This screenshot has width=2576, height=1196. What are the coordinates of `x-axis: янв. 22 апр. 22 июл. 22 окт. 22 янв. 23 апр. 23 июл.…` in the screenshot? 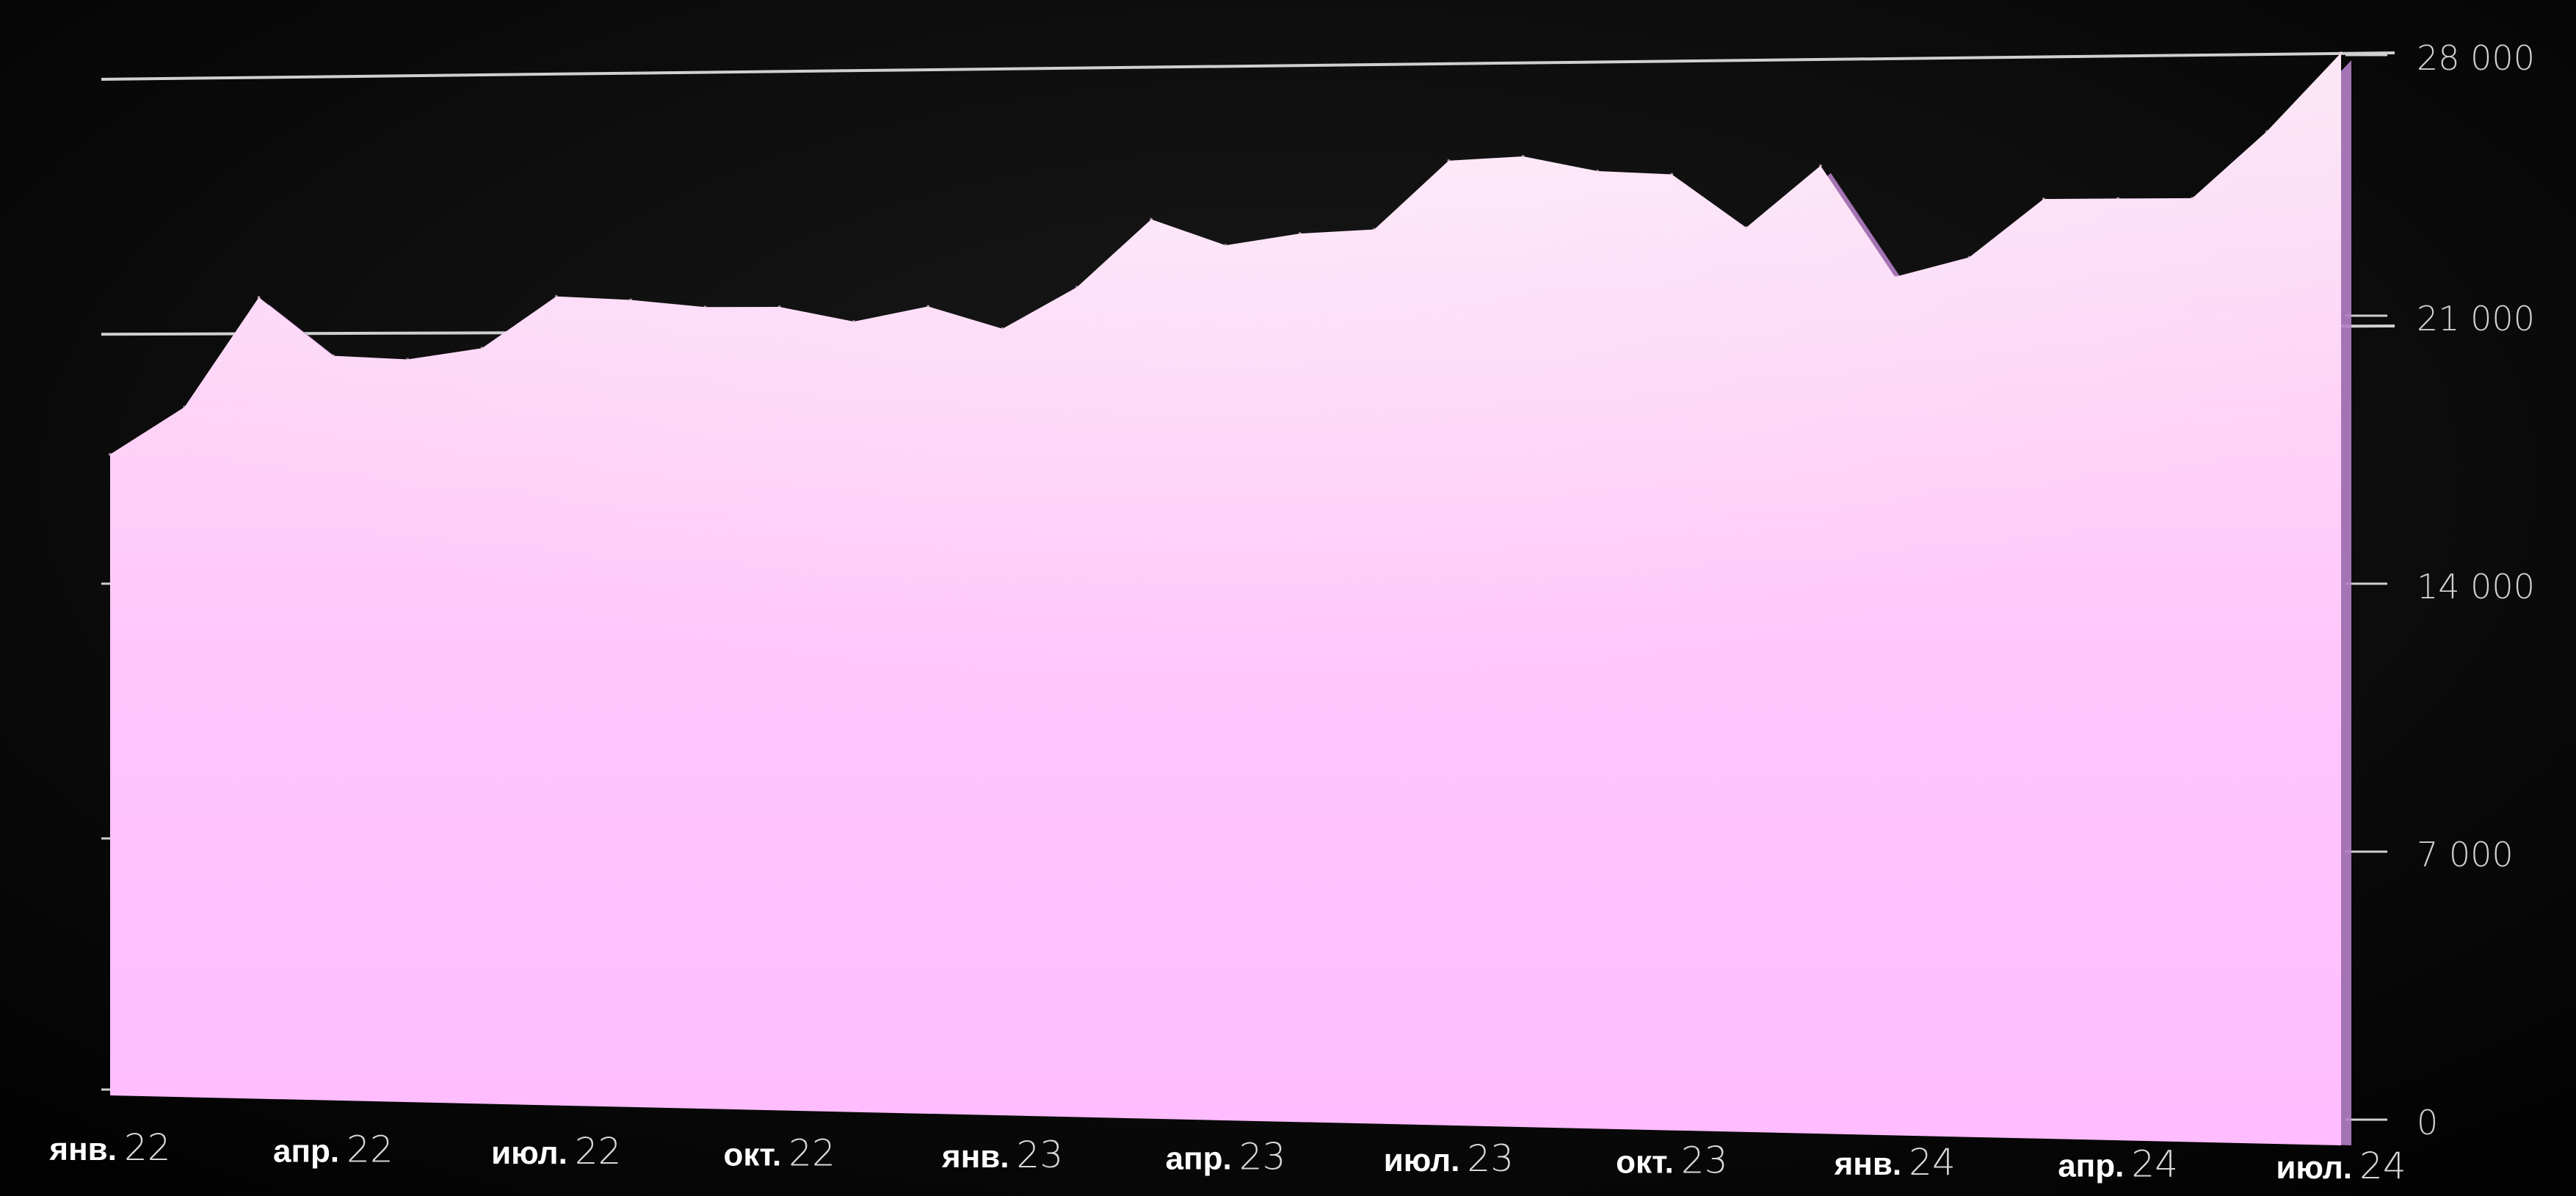 It's located at (1227, 1156).